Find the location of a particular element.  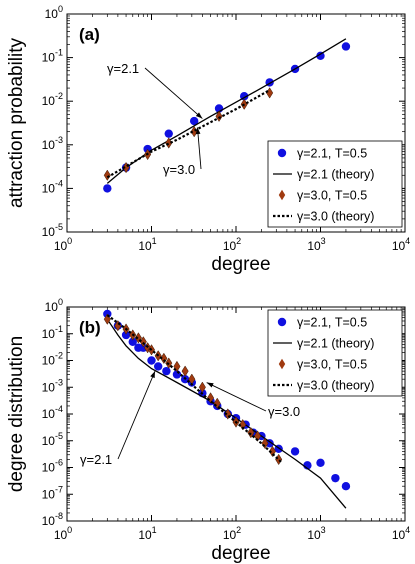

panel-label: (a) is located at coordinates (89, 34).